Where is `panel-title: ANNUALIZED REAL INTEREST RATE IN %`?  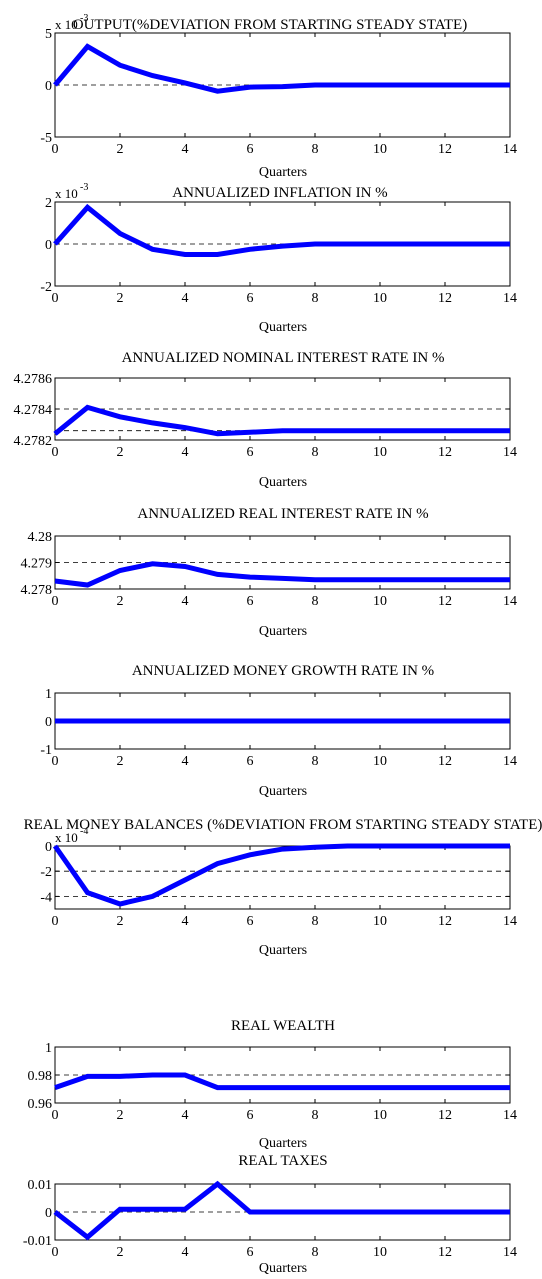
panel-title: ANNUALIZED REAL INTEREST RATE IN % is located at coordinates (282, 514).